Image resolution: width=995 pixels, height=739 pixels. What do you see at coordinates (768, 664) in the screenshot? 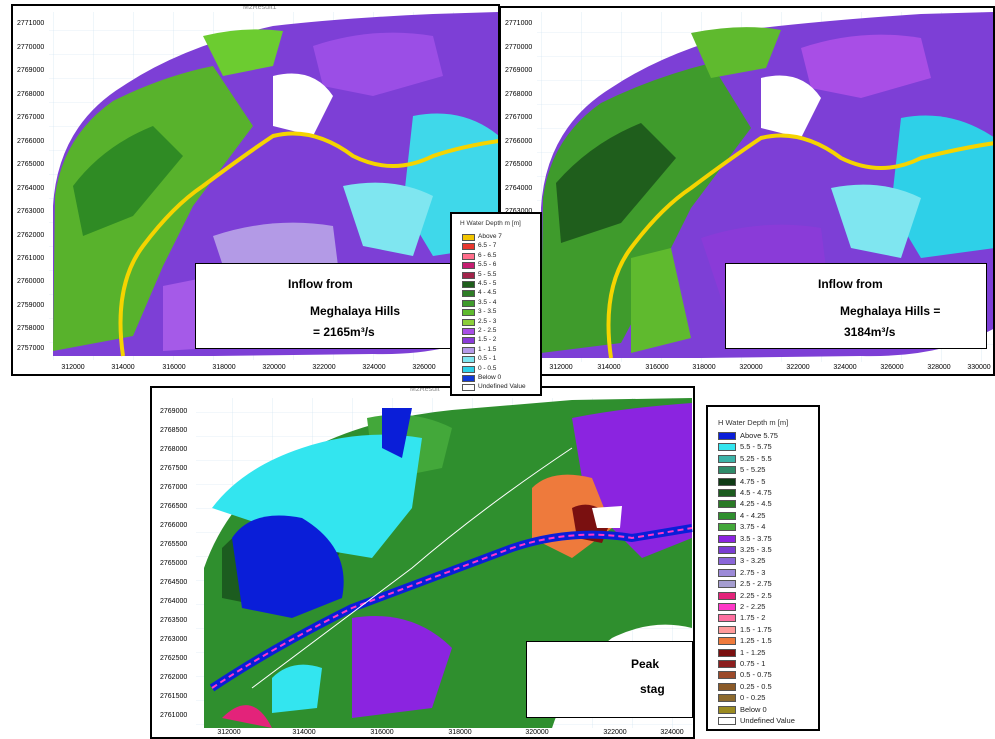
I see `legend-item: 0.75 - 1` at bounding box center [768, 664].